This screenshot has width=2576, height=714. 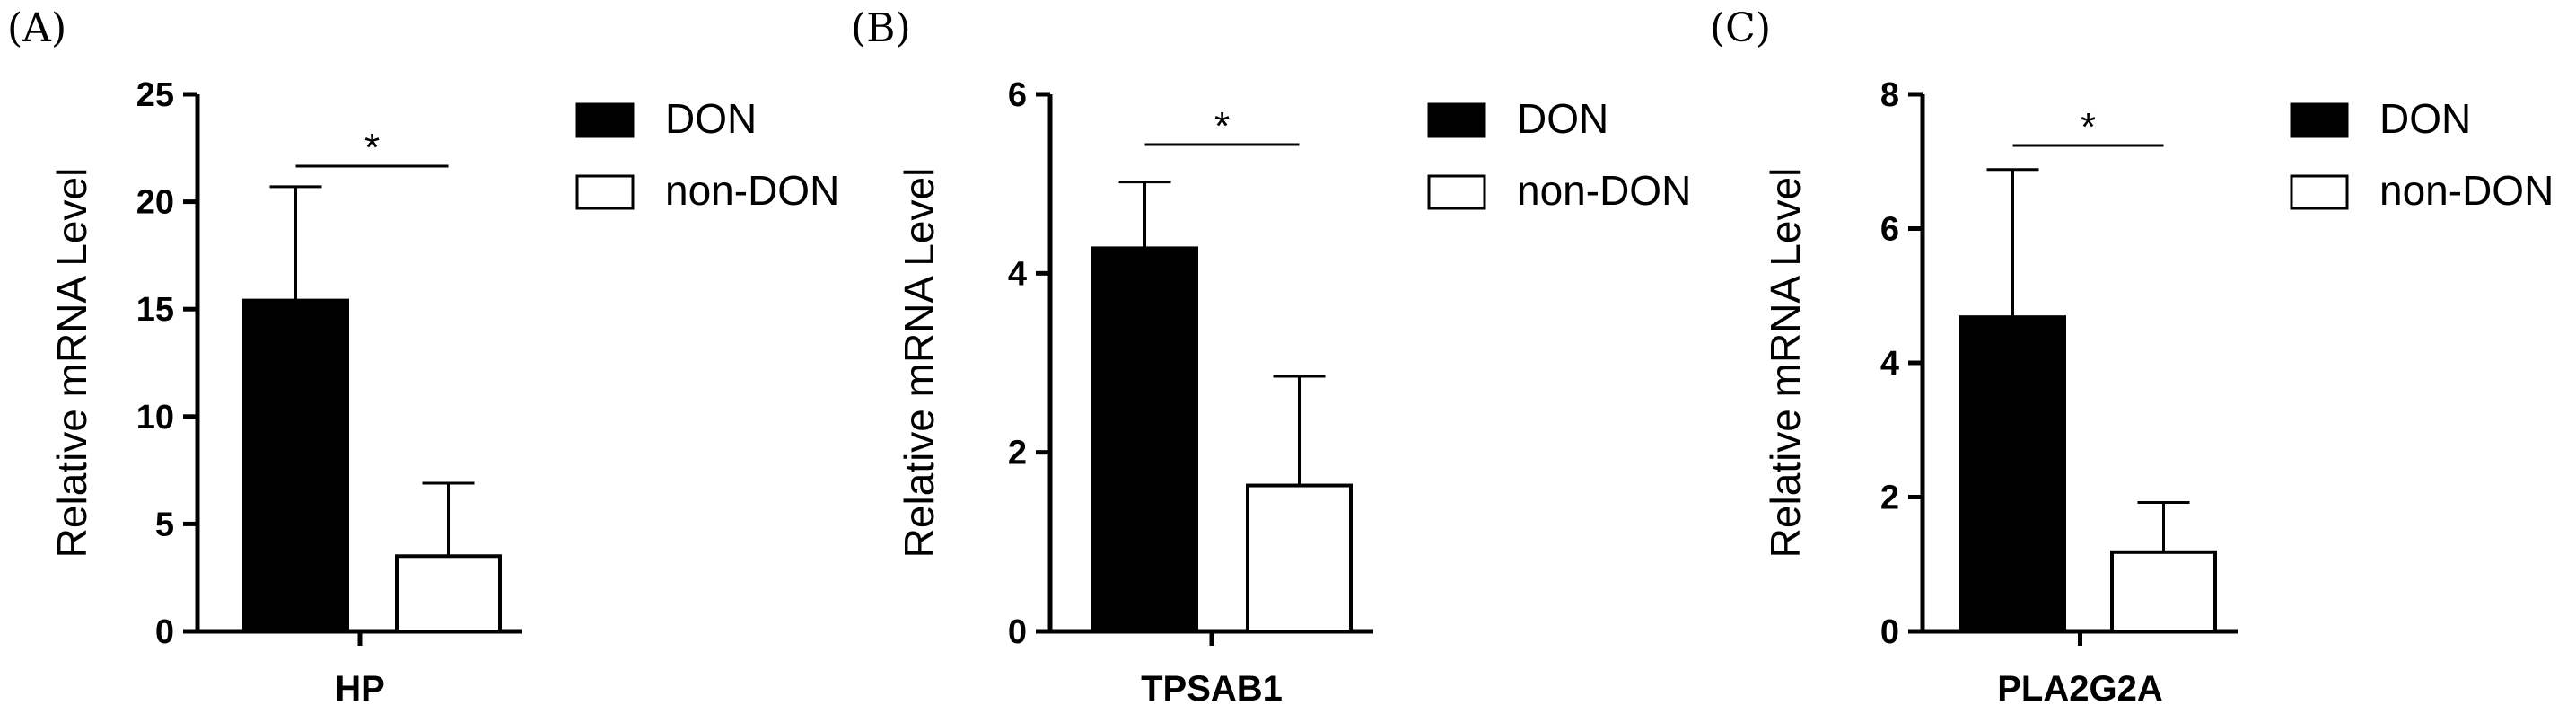 I want to click on panel-label: (B), so click(x=881, y=28).